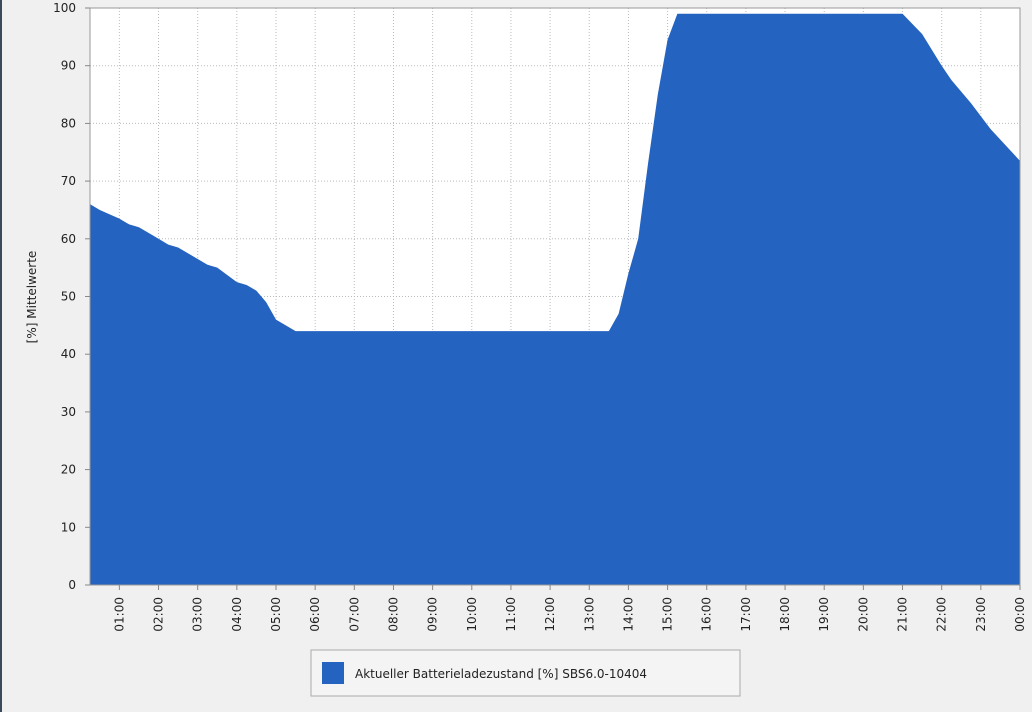  Describe the element at coordinates (68, 354) in the screenshot. I see `y-tick-label: 40` at that location.